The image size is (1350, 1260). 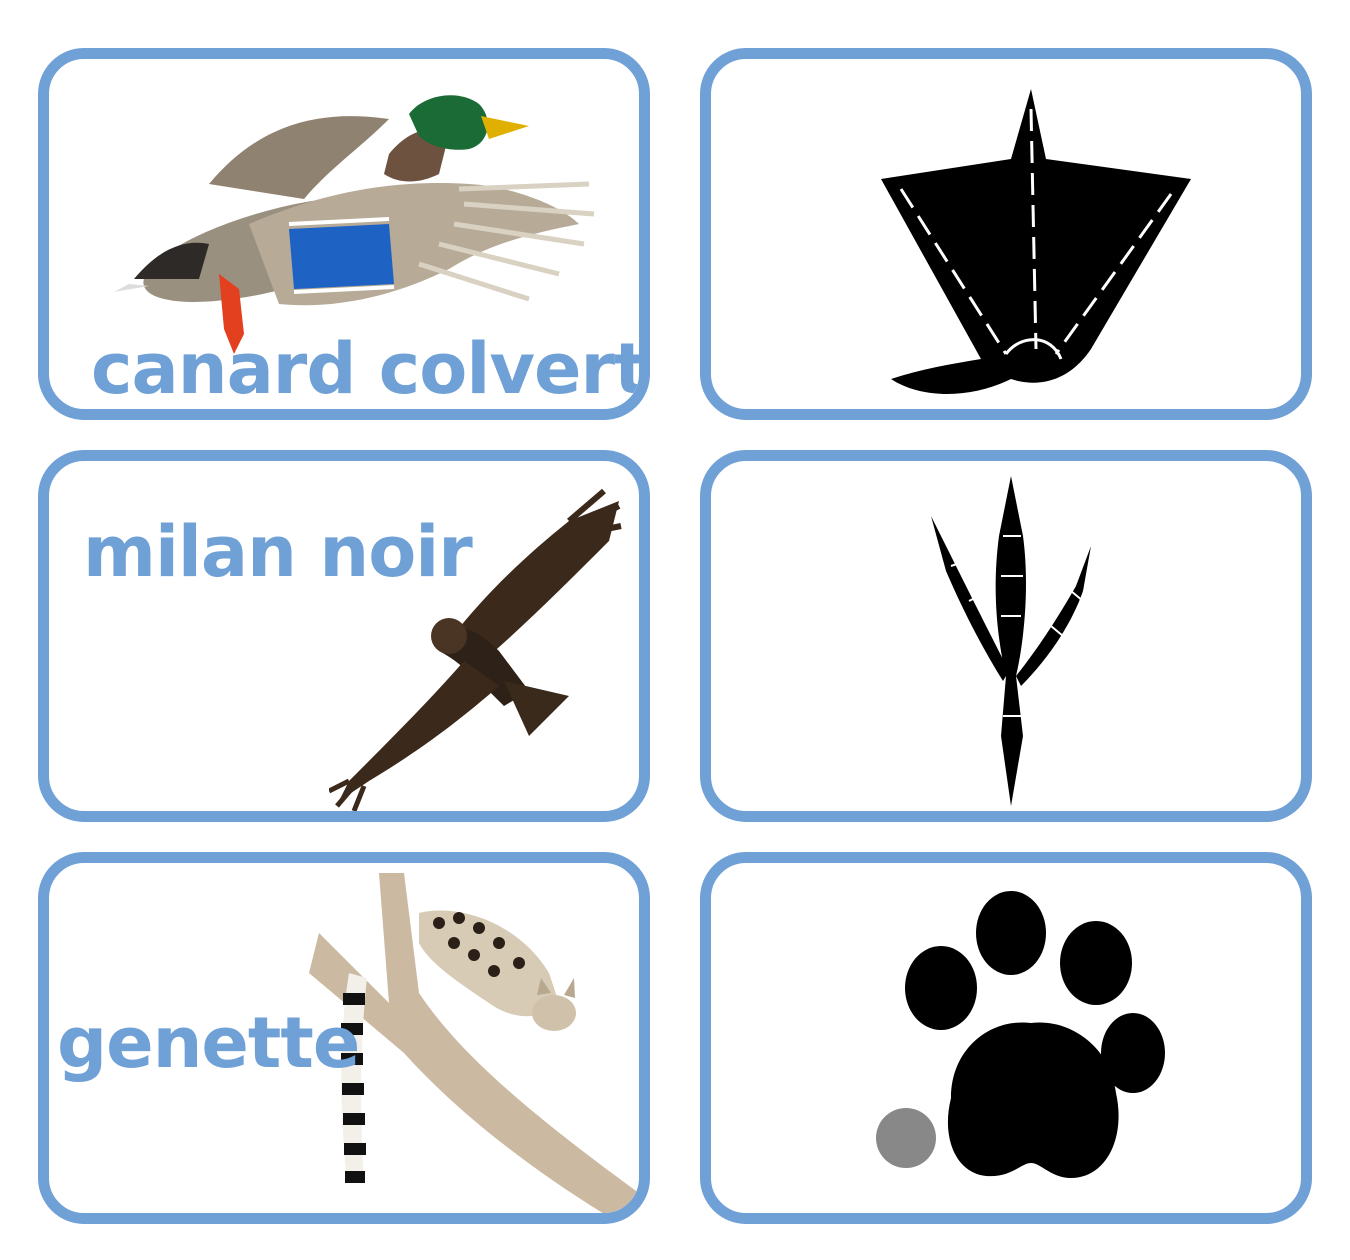 I want to click on claw-footprint-icon, so click(x=1011, y=643).